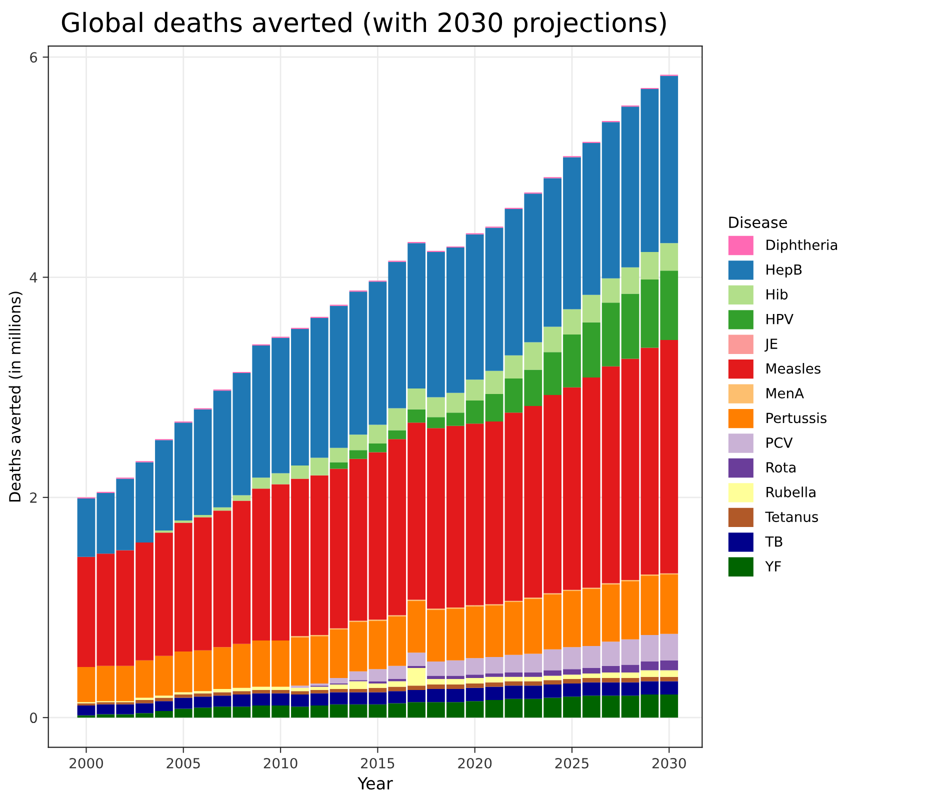 This screenshot has width=930, height=795. Describe the element at coordinates (34, 277) in the screenshot. I see `y-tick-label: 4` at that location.